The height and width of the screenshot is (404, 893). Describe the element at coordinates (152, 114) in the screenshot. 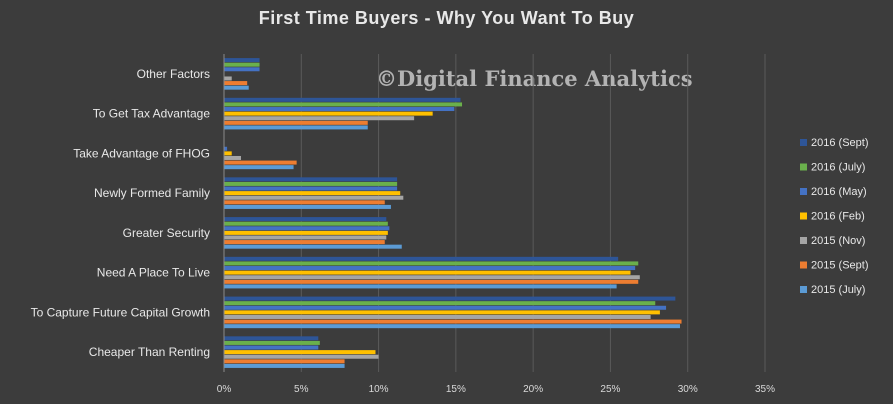

I see `category-label: To Get Tax Advantage` at that location.